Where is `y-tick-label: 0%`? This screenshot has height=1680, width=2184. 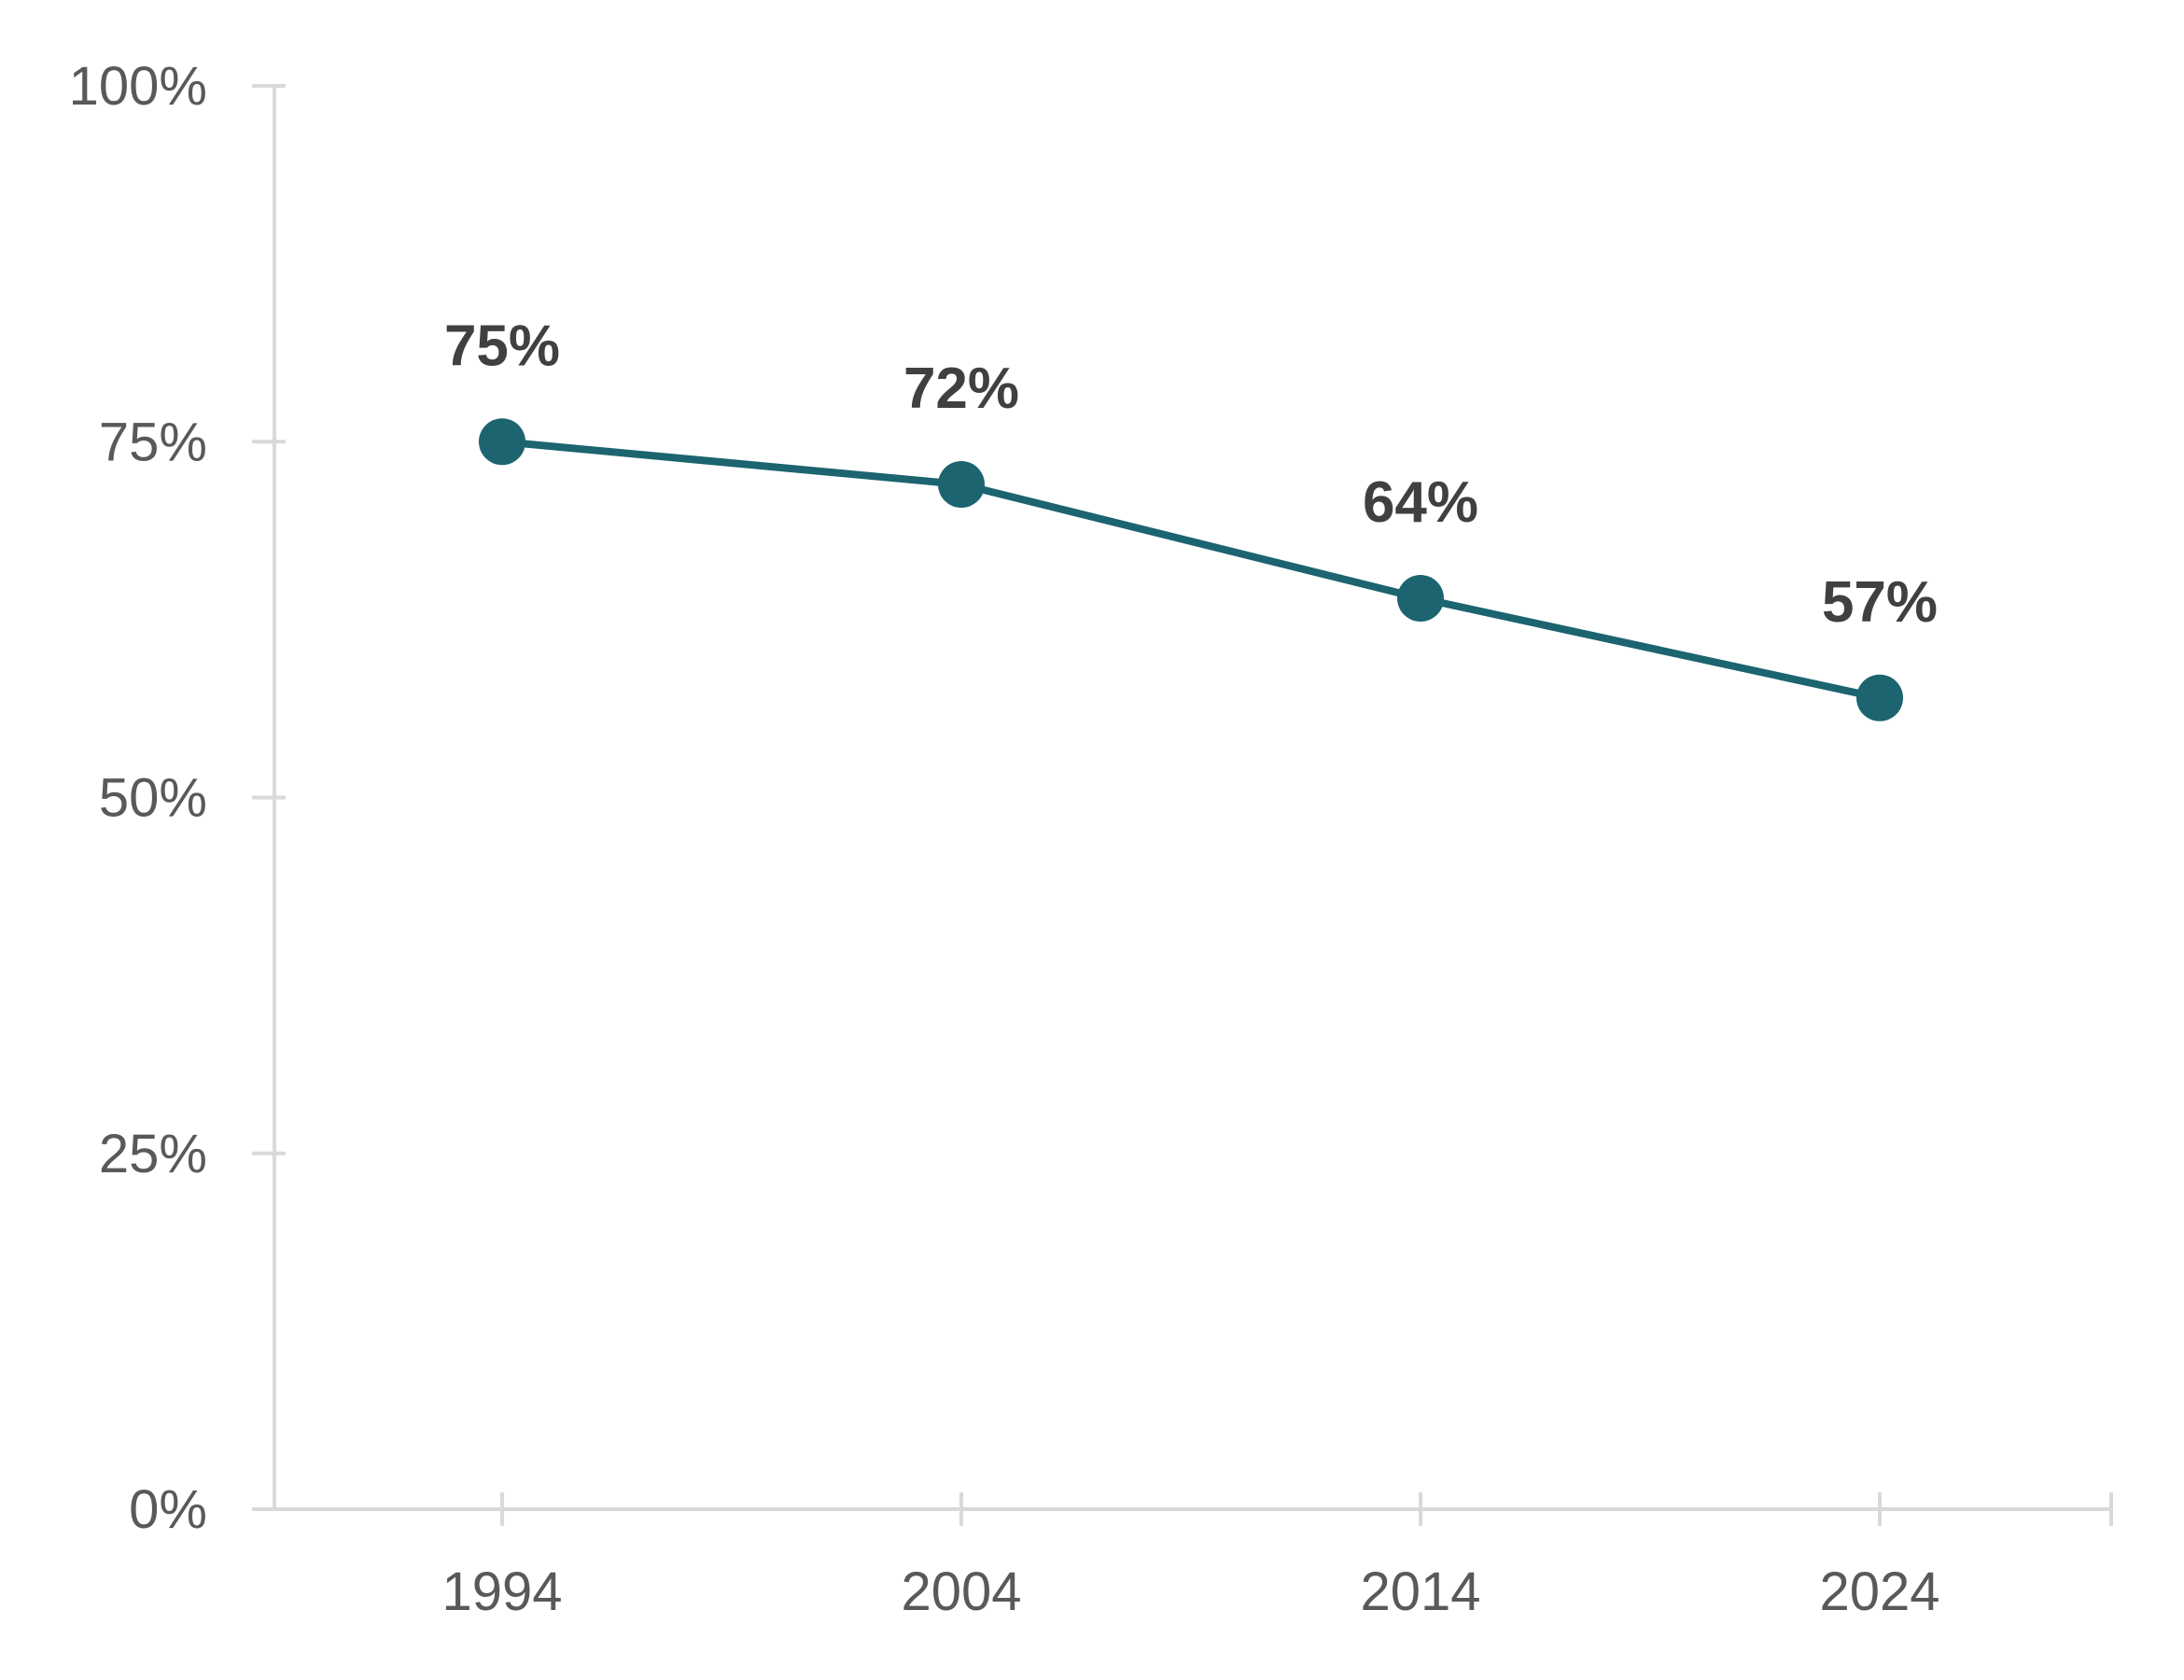 y-tick-label: 0% is located at coordinates (168, 1509).